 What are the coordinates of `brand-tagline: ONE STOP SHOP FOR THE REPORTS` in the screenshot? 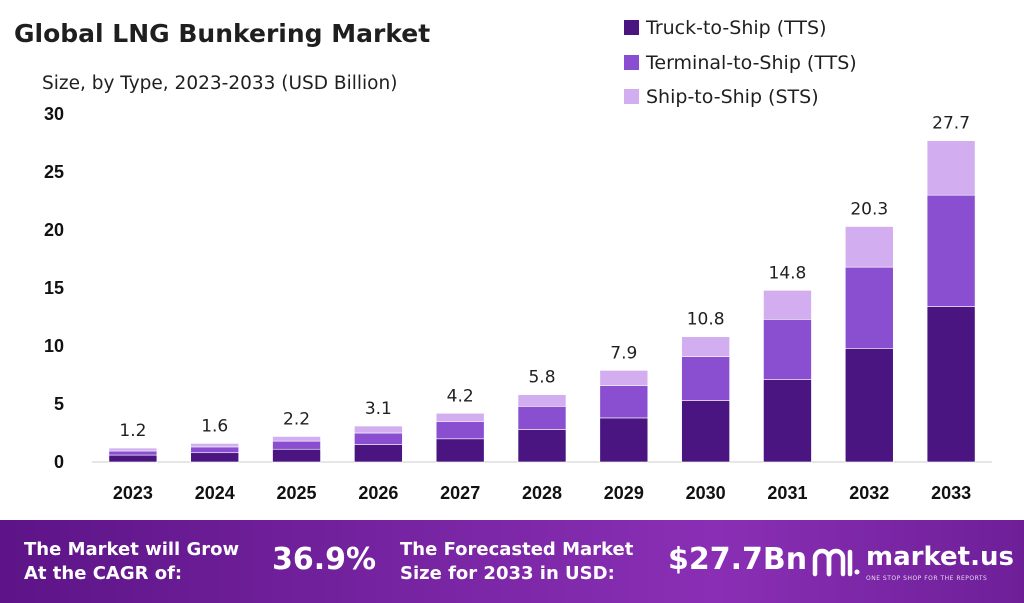 It's located at (927, 578).